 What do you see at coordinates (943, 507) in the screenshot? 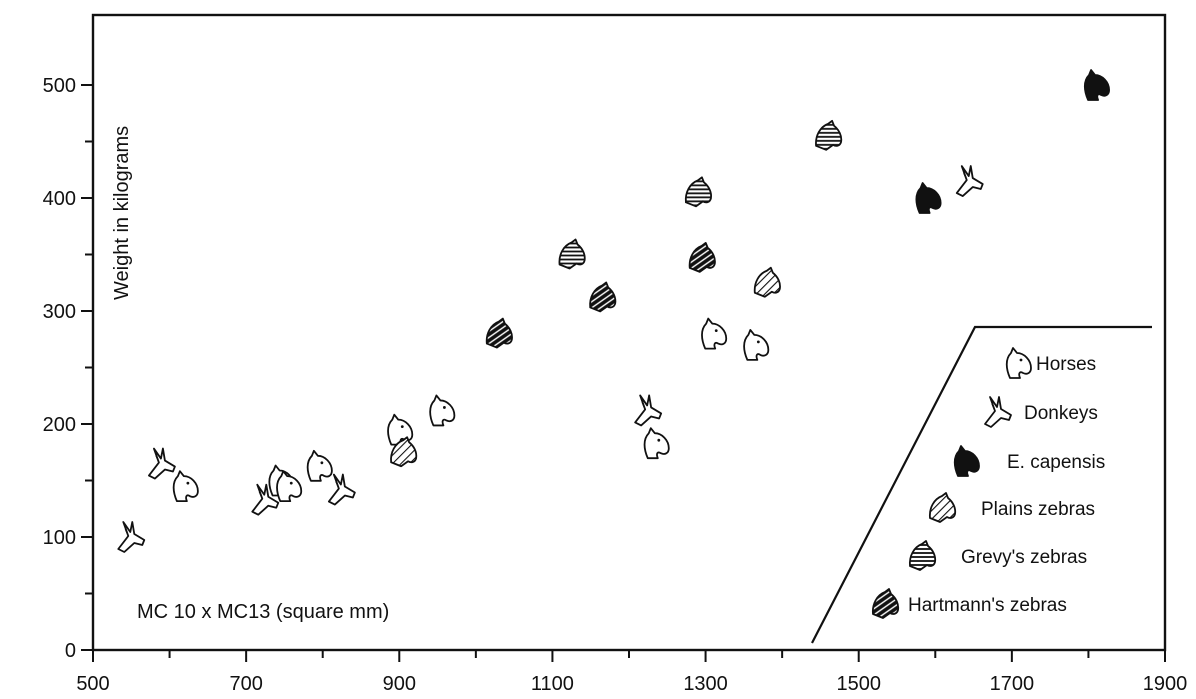
I see `legend-icon-plains-zebras` at bounding box center [943, 507].